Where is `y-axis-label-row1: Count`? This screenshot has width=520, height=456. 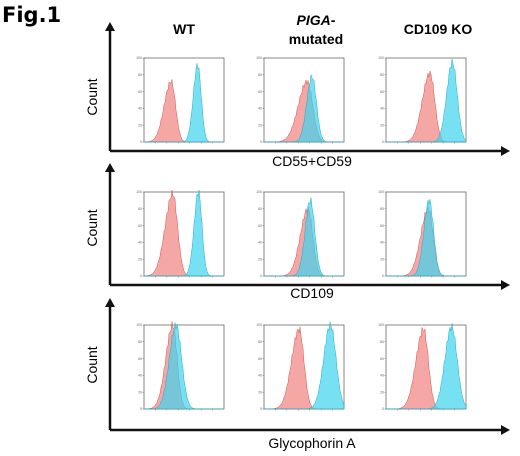 y-axis-label-row1: Count is located at coordinates (92, 96).